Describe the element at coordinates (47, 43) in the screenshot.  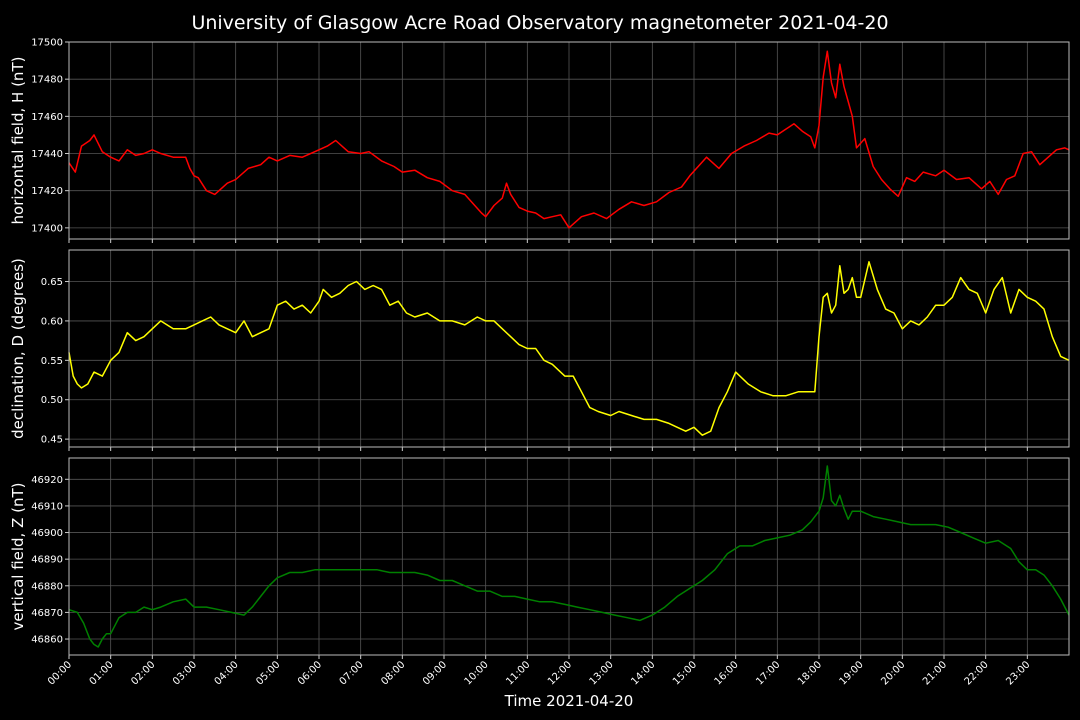
I see `y-tick-label: 17500` at that location.